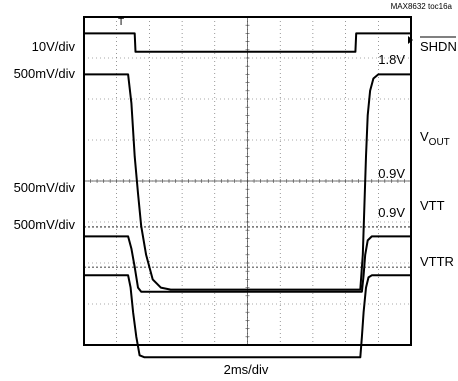 This screenshot has height=381, width=458. I want to click on trigger-marker: T, so click(121, 22).